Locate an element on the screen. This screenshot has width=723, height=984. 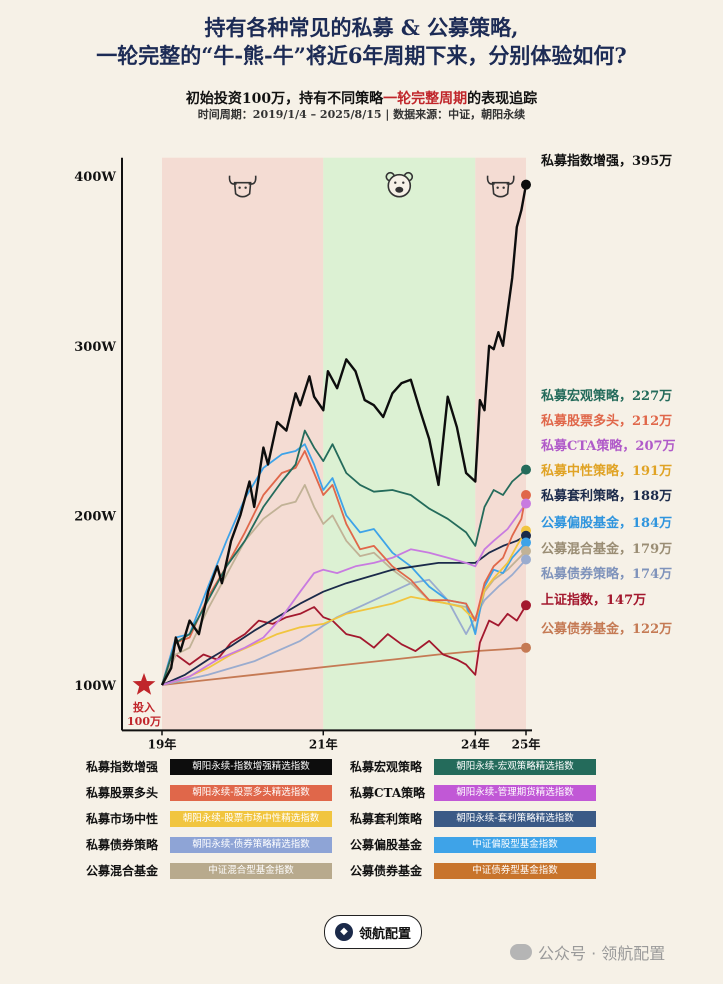
x-tick-year: 25年 is located at coordinates (526, 743).